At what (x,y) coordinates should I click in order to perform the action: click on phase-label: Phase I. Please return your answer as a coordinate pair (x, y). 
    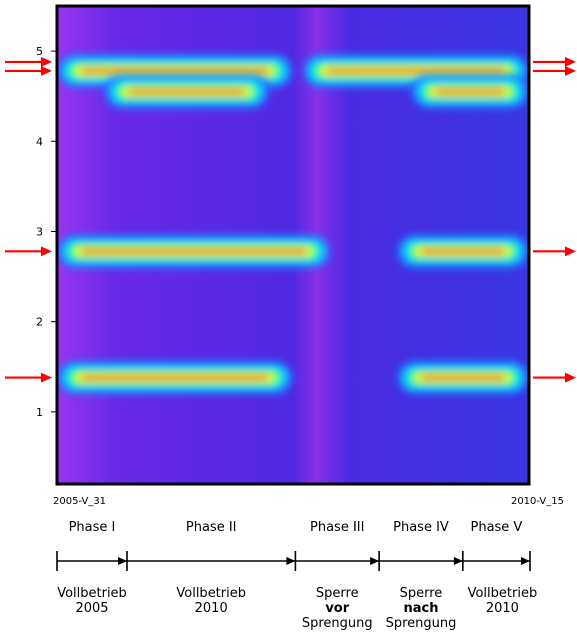
    Looking at the image, I should click on (92, 527).